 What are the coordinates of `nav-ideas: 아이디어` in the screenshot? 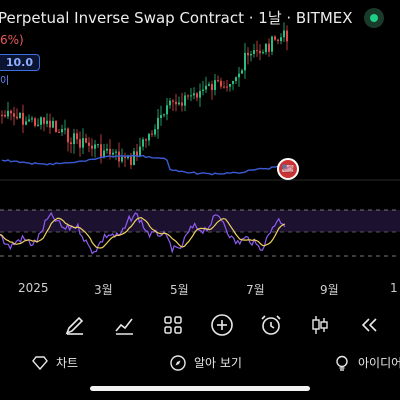 It's located at (367, 362).